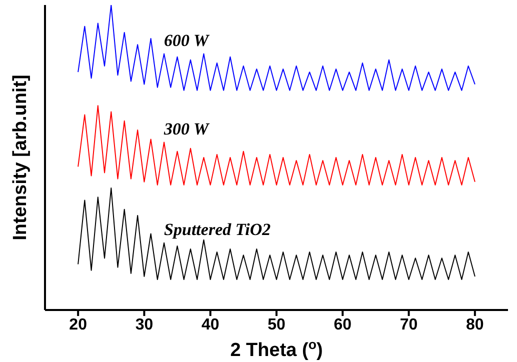 This screenshot has width=517, height=362. Describe the element at coordinates (277, 325) in the screenshot. I see `x-tick-label: 50` at that location.